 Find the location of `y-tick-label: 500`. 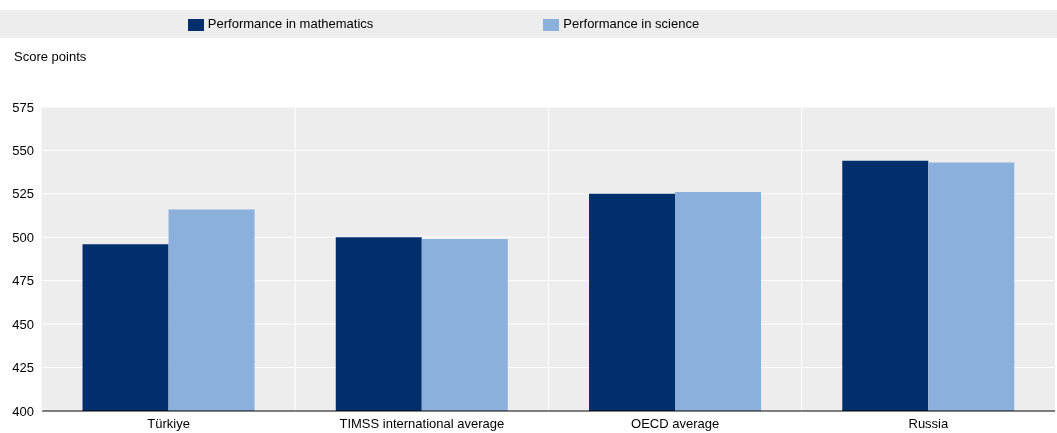

y-tick-label: 500 is located at coordinates (23, 237).